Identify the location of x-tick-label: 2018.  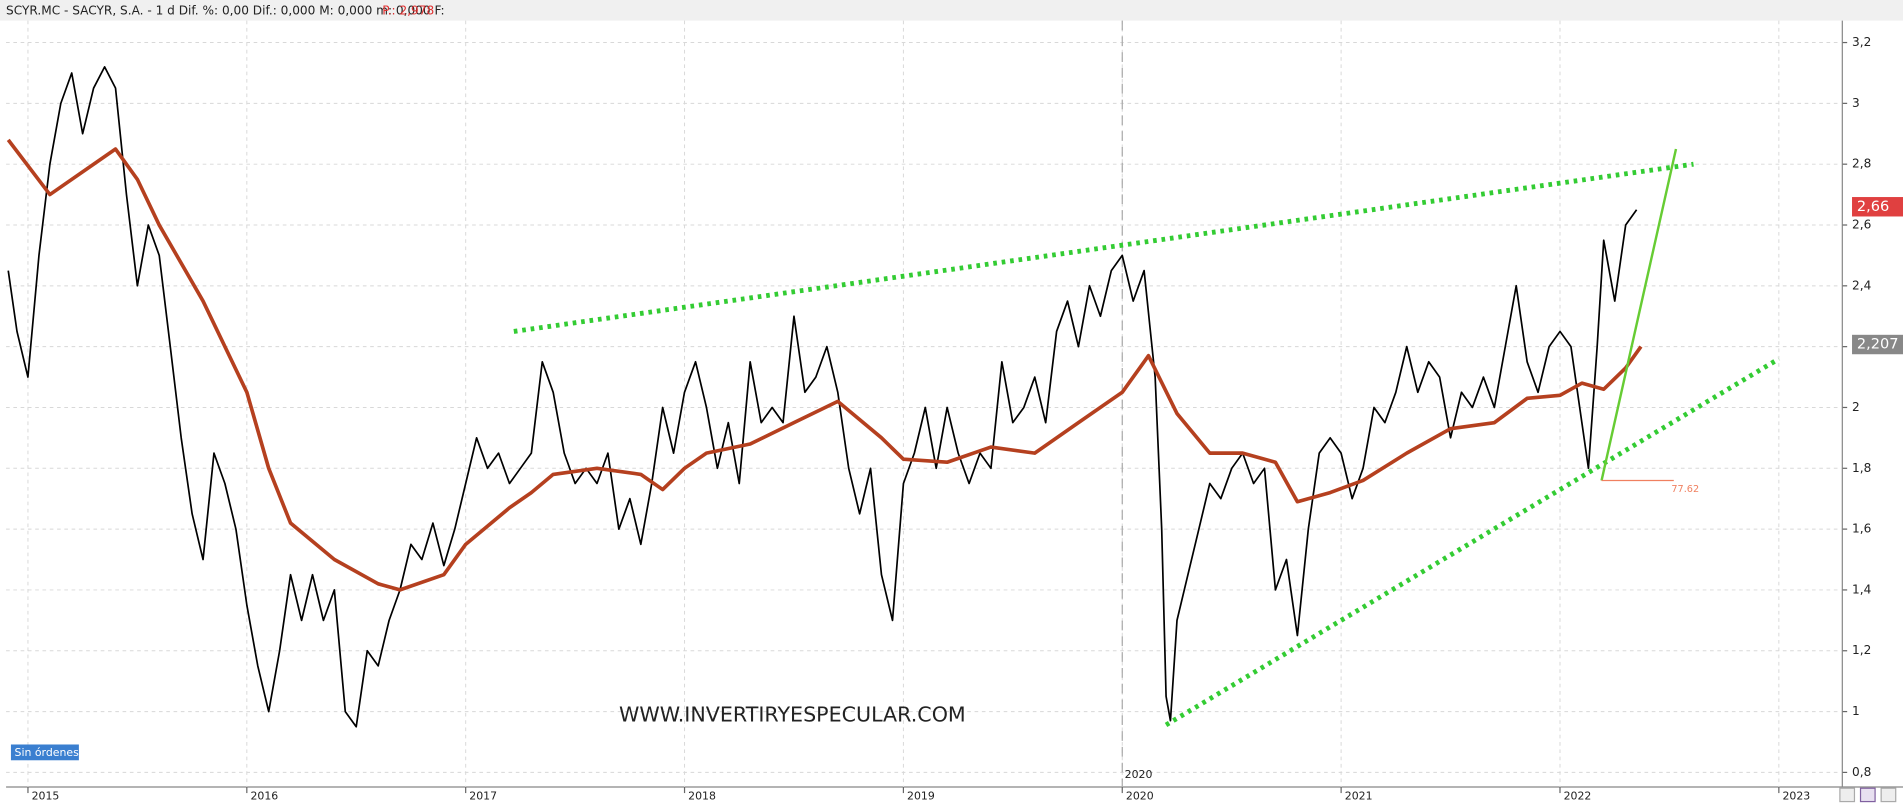
(702, 796).